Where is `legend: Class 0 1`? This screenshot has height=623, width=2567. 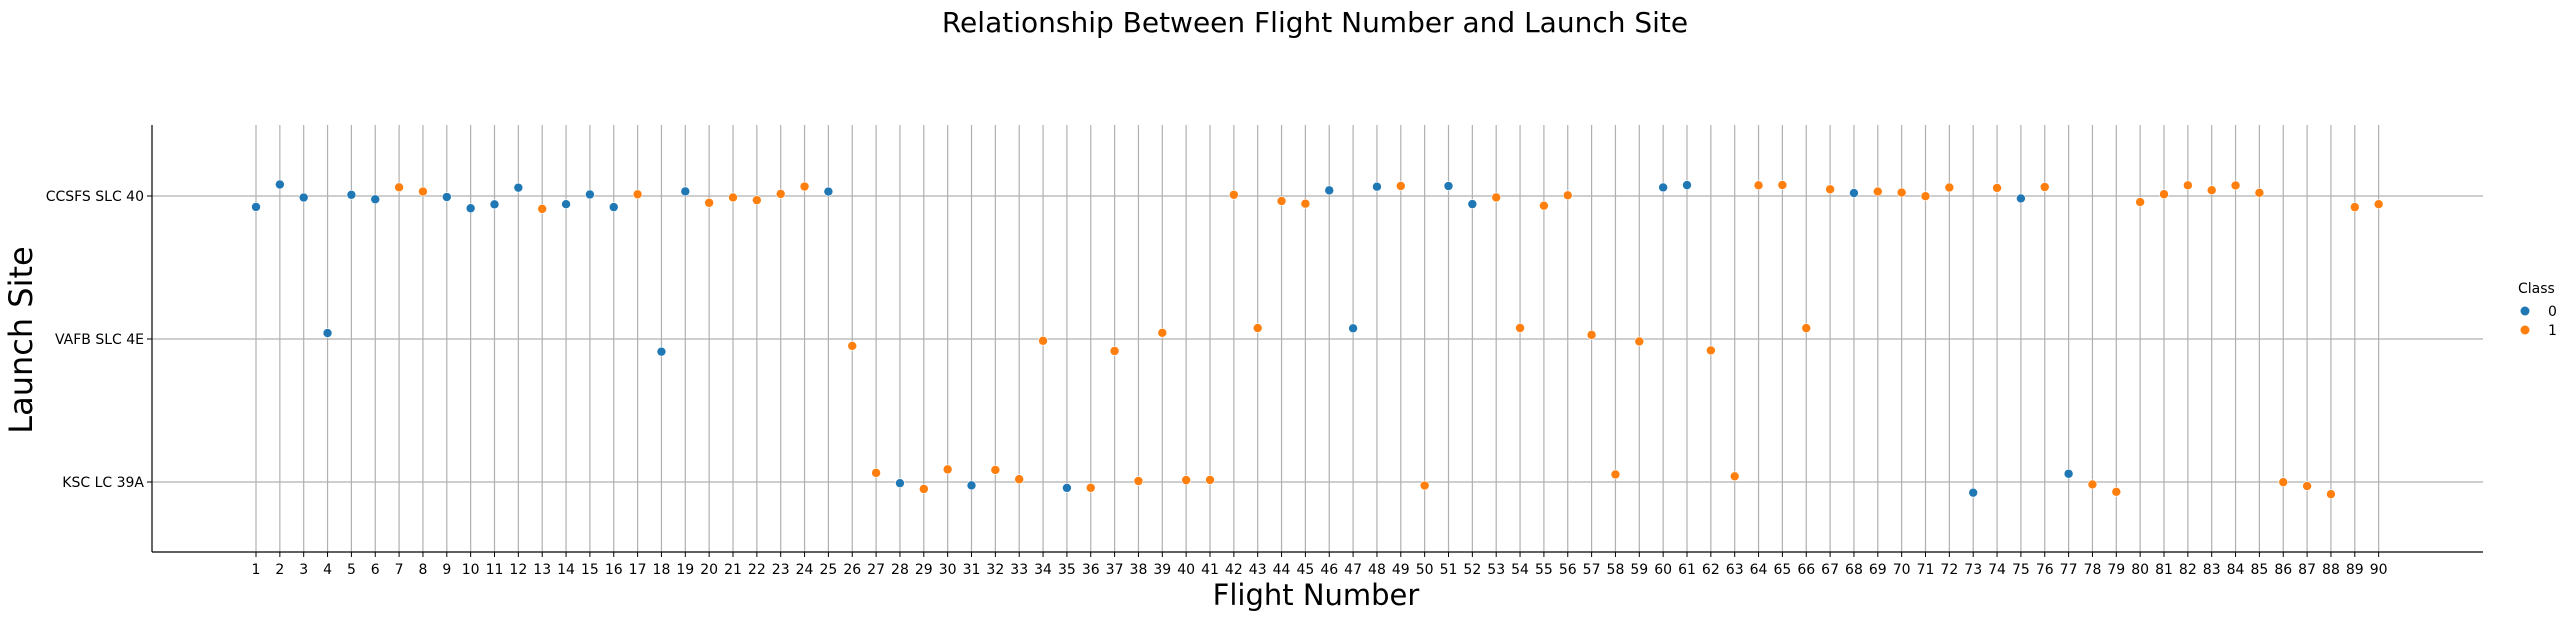
legend: Class 0 1 is located at coordinates (2537, 310).